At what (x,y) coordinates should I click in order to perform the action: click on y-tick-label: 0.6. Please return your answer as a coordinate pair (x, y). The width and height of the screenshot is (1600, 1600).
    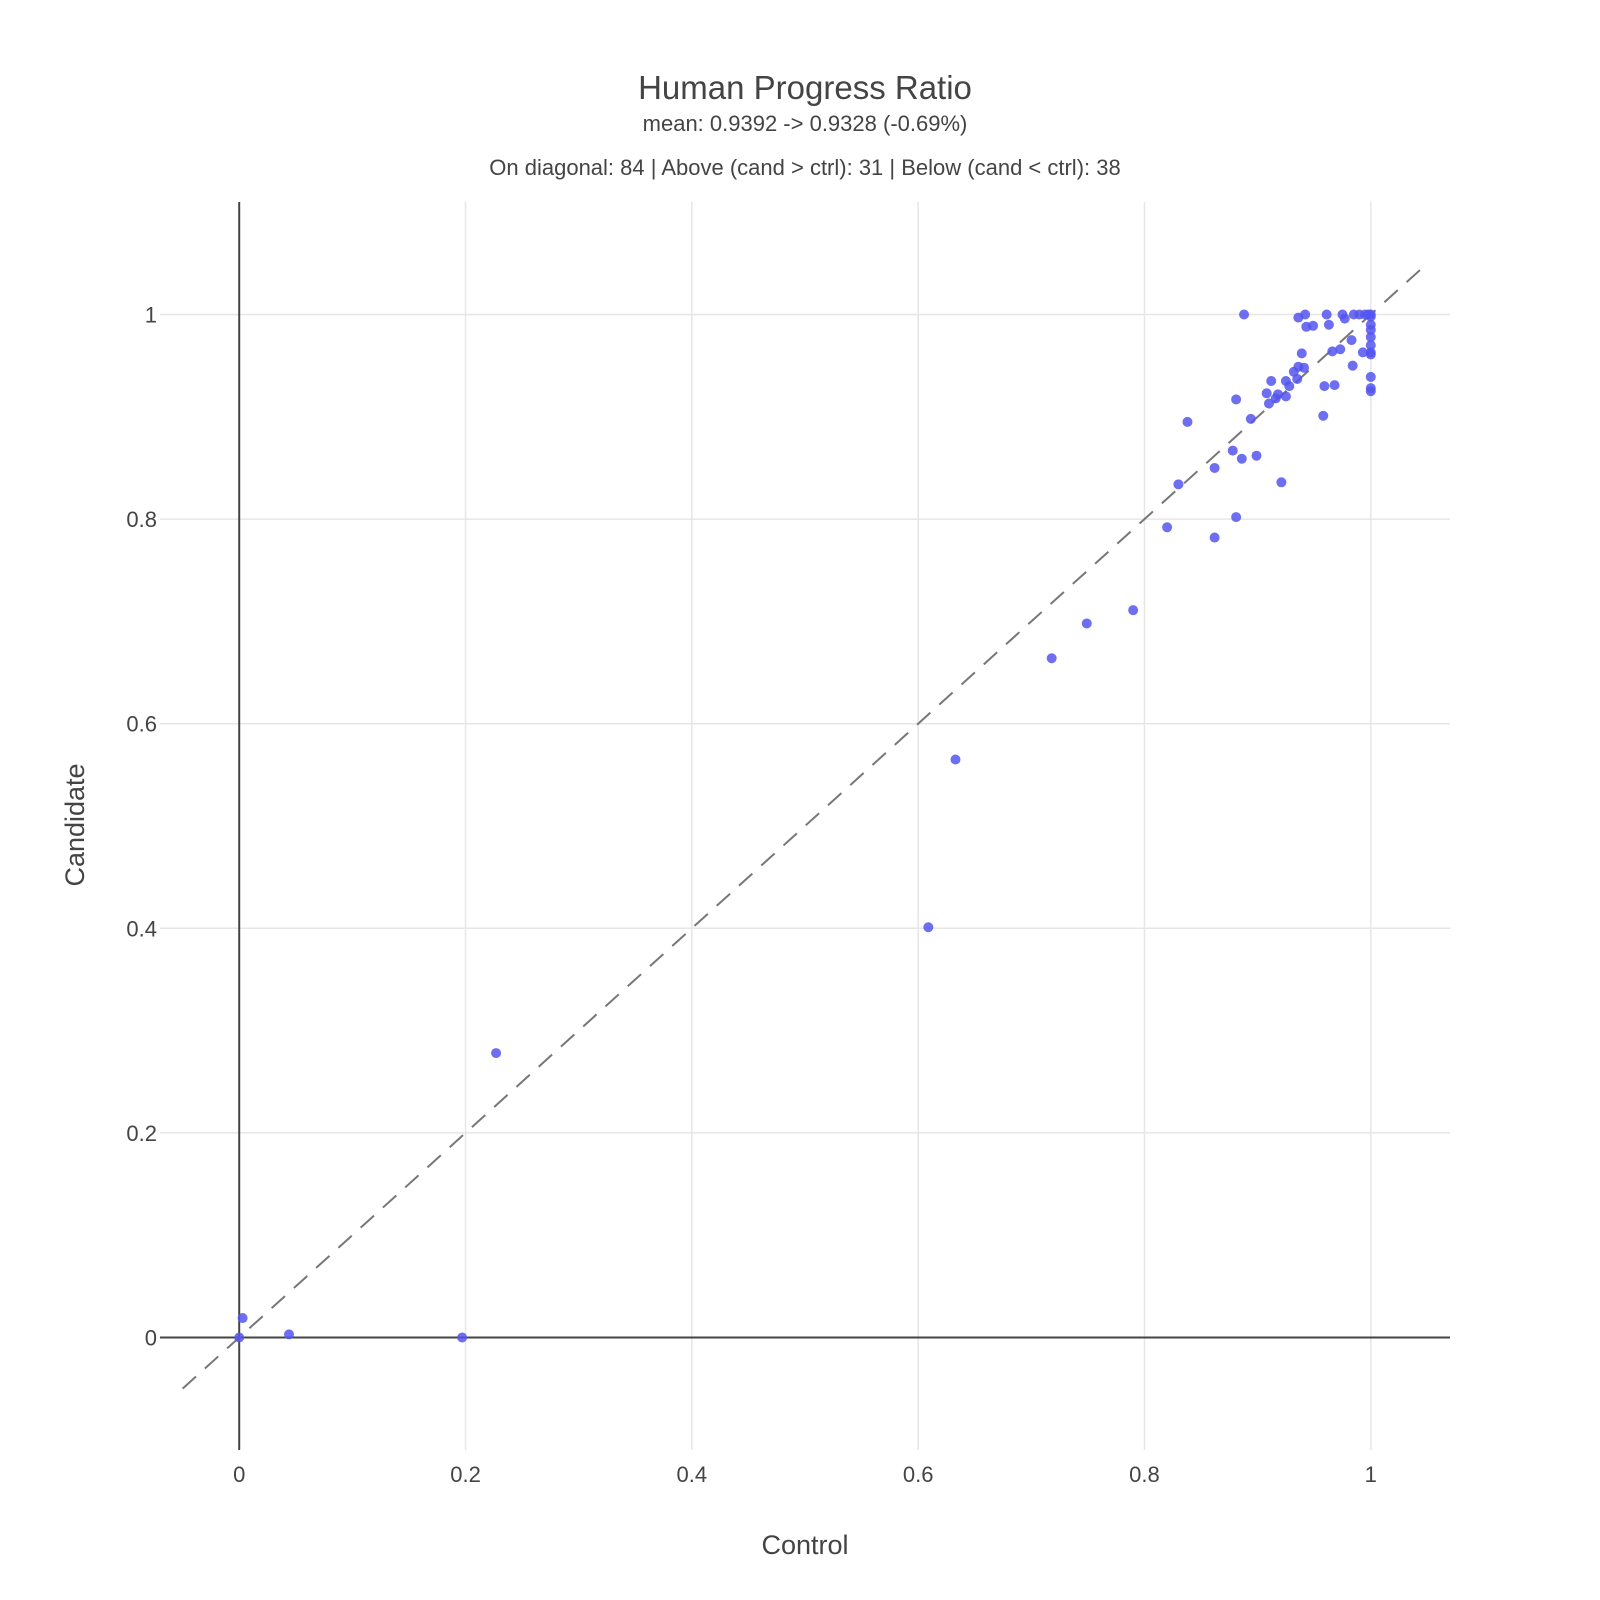
    Looking at the image, I should click on (141, 724).